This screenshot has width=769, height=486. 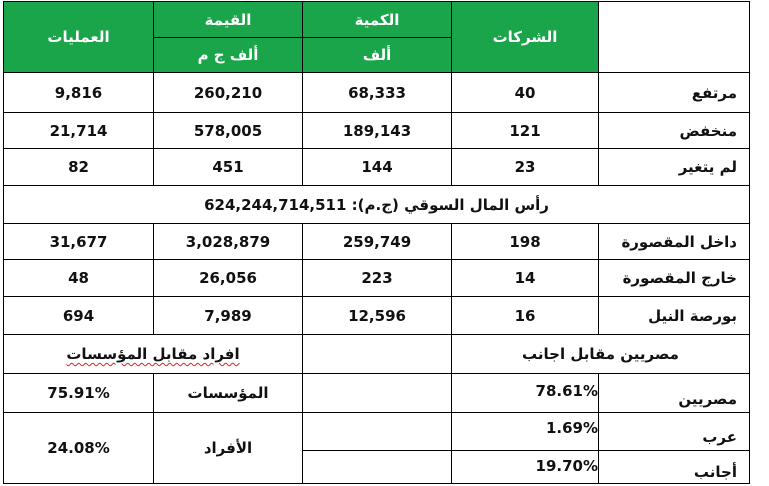 I want to click on egyptians-vs-foreigners-header: مصريين مقابل اجانب, so click(x=600, y=354).